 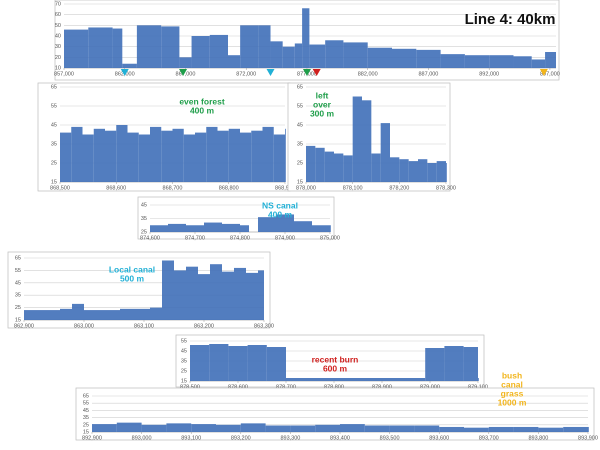 What do you see at coordinates (264, 326) in the screenshot?
I see `x-tick-label: 863,300` at bounding box center [264, 326].